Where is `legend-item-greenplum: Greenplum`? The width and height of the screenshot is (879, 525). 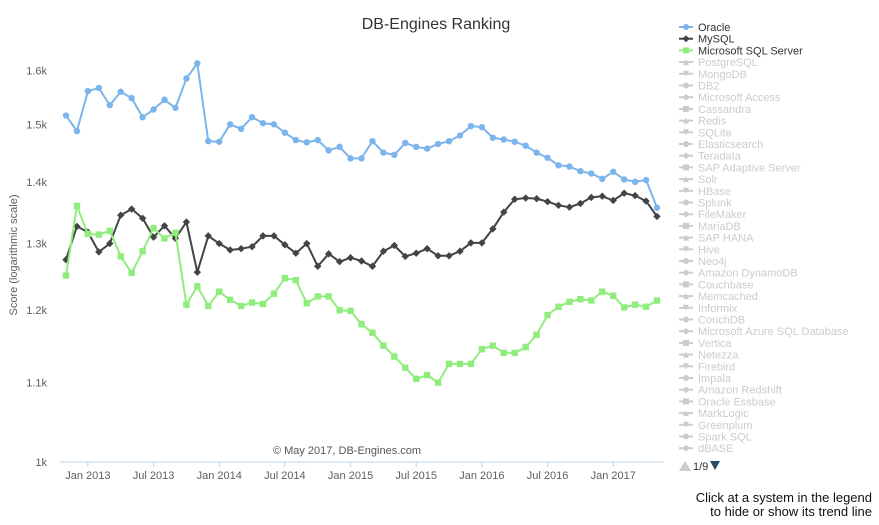 legend-item-greenplum: Greenplum is located at coordinates (715, 426).